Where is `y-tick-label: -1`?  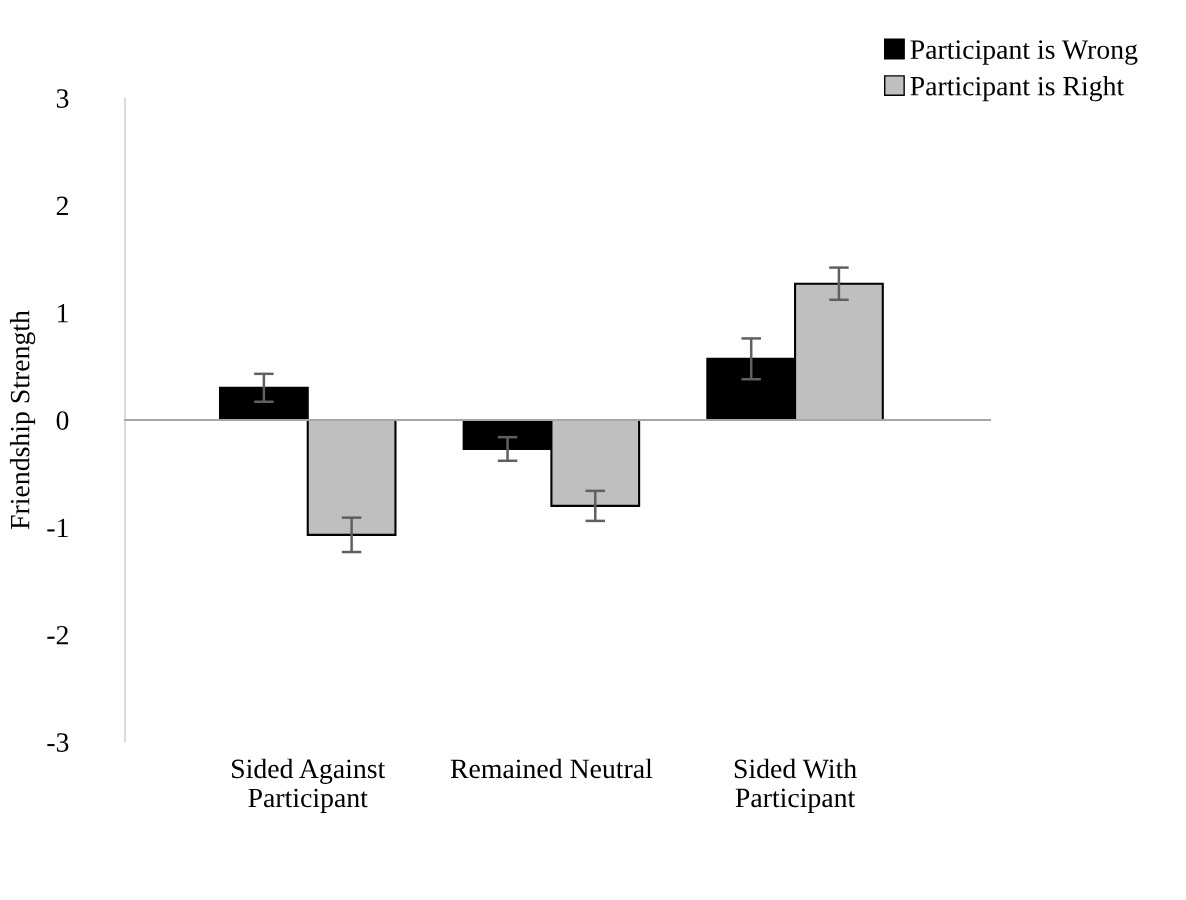 y-tick-label: -1 is located at coordinates (57, 527).